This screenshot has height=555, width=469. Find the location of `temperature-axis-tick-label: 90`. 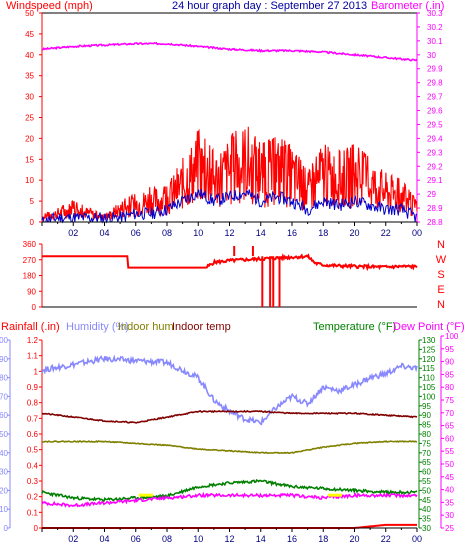

temperature-axis-tick-label: 90 is located at coordinates (426, 415).